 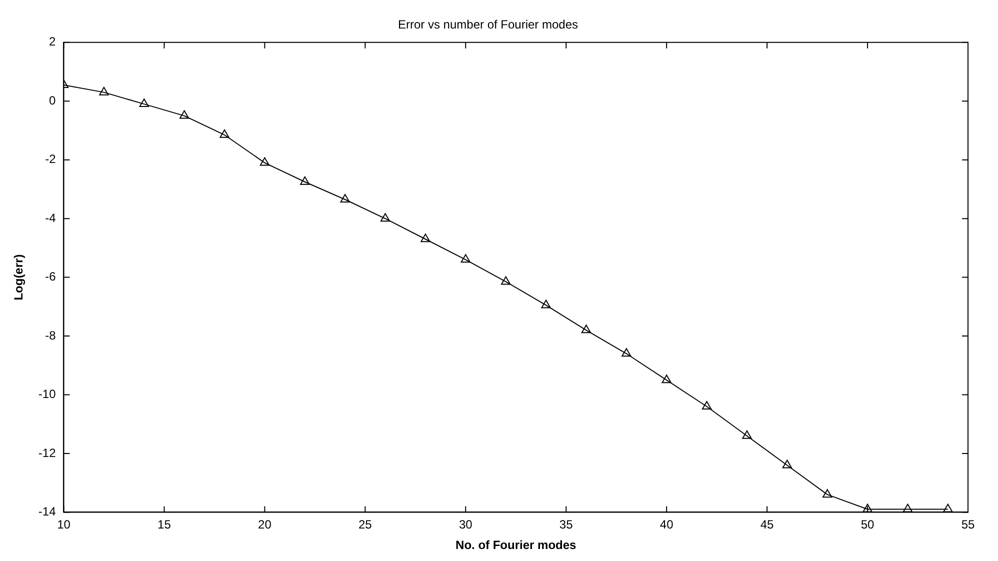 What do you see at coordinates (50, 335) in the screenshot?
I see `y-tick-label: -8` at bounding box center [50, 335].